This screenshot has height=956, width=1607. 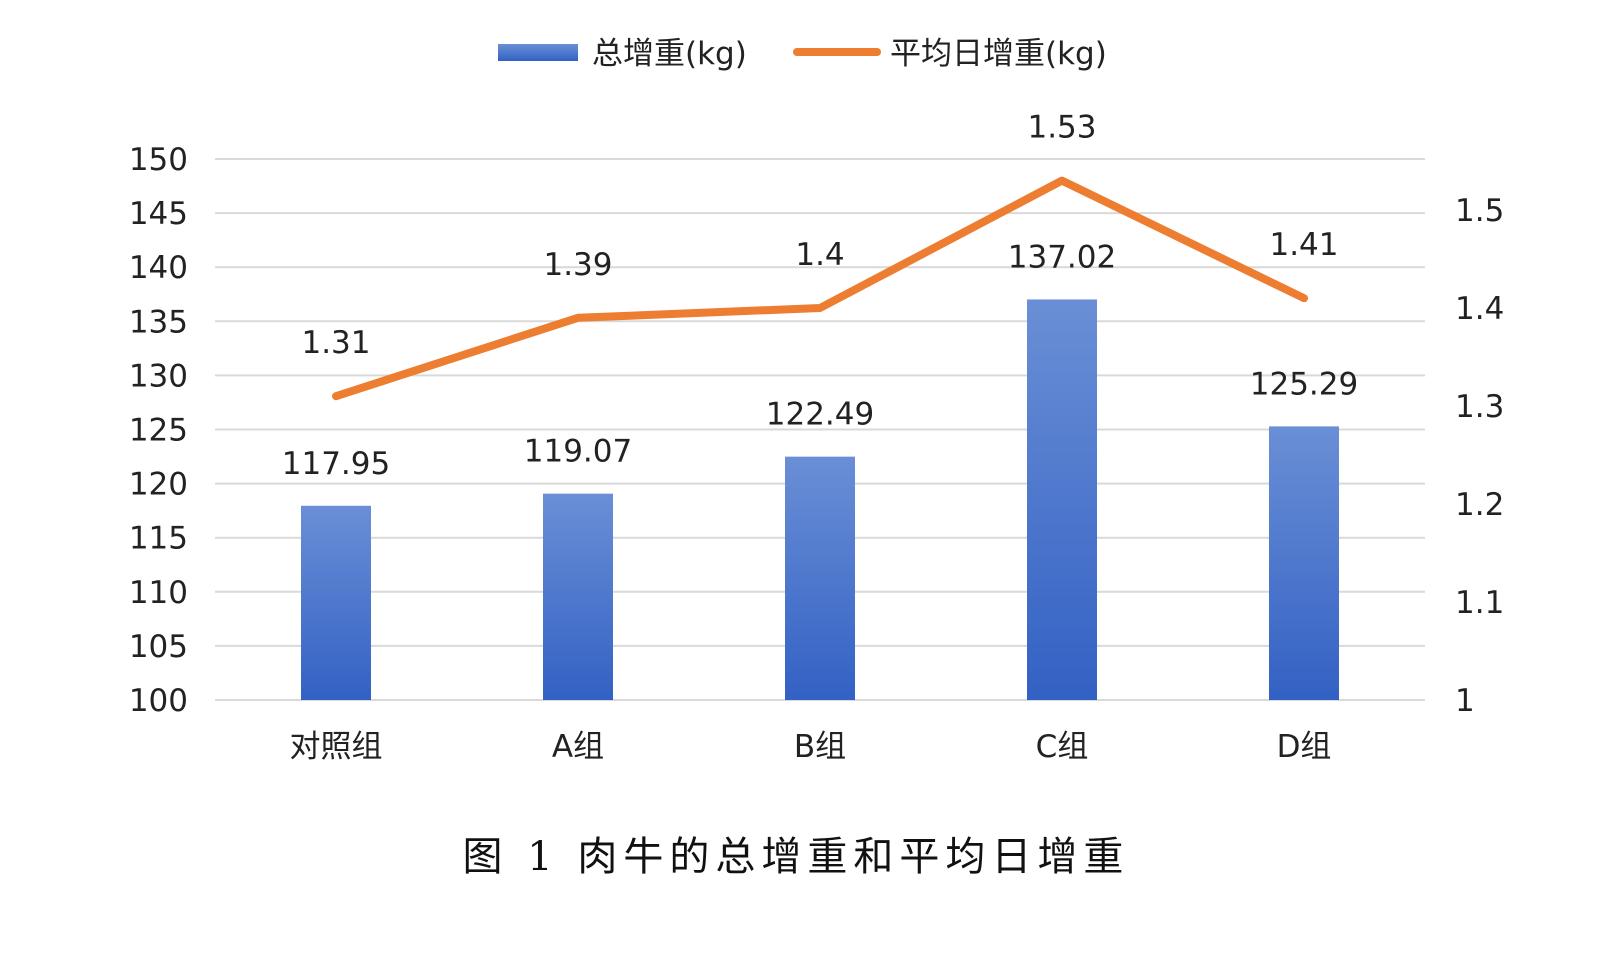 What do you see at coordinates (1479, 505) in the screenshot?
I see `right-tick-label: 1.2` at bounding box center [1479, 505].